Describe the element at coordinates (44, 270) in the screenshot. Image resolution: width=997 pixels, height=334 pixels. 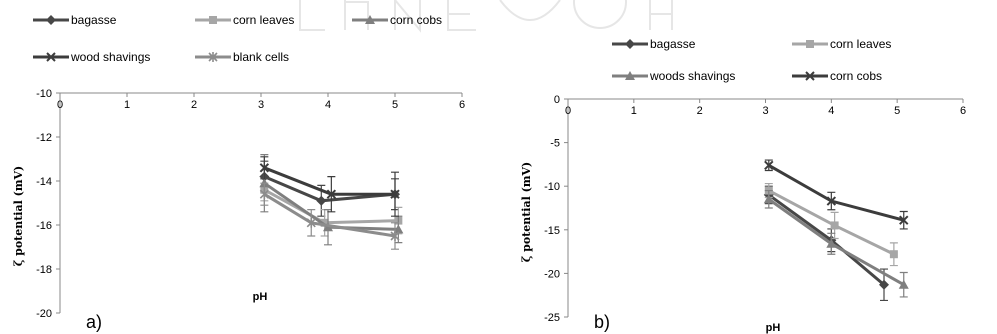
I see `y-tick-label: -18` at that location.